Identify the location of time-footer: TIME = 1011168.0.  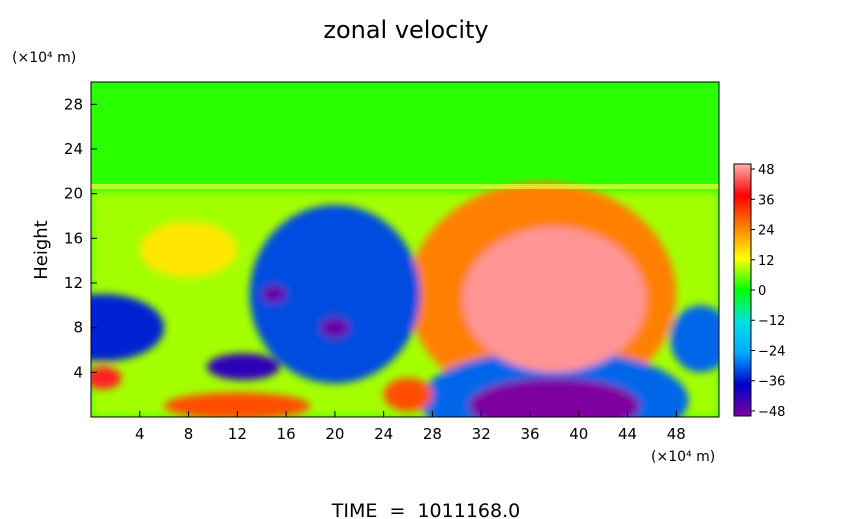
(425, 509).